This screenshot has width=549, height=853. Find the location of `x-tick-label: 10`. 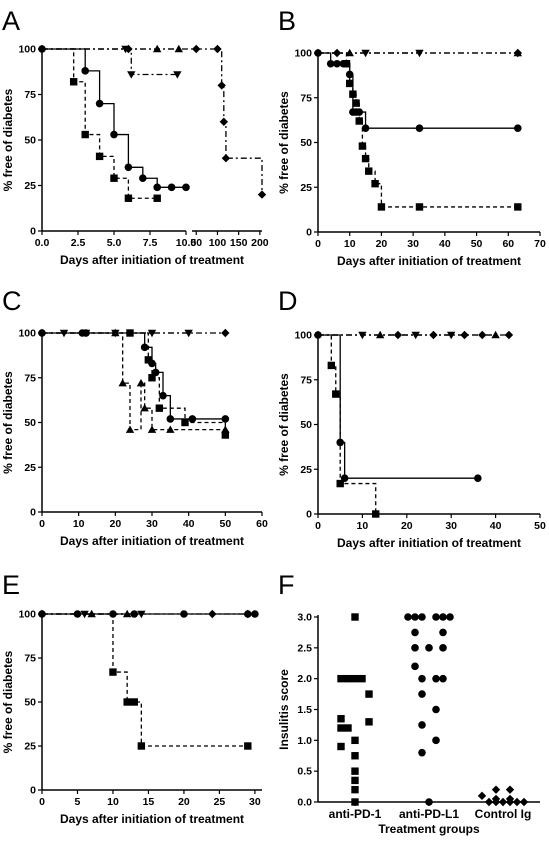

x-tick-label: 10 is located at coordinates (79, 524).